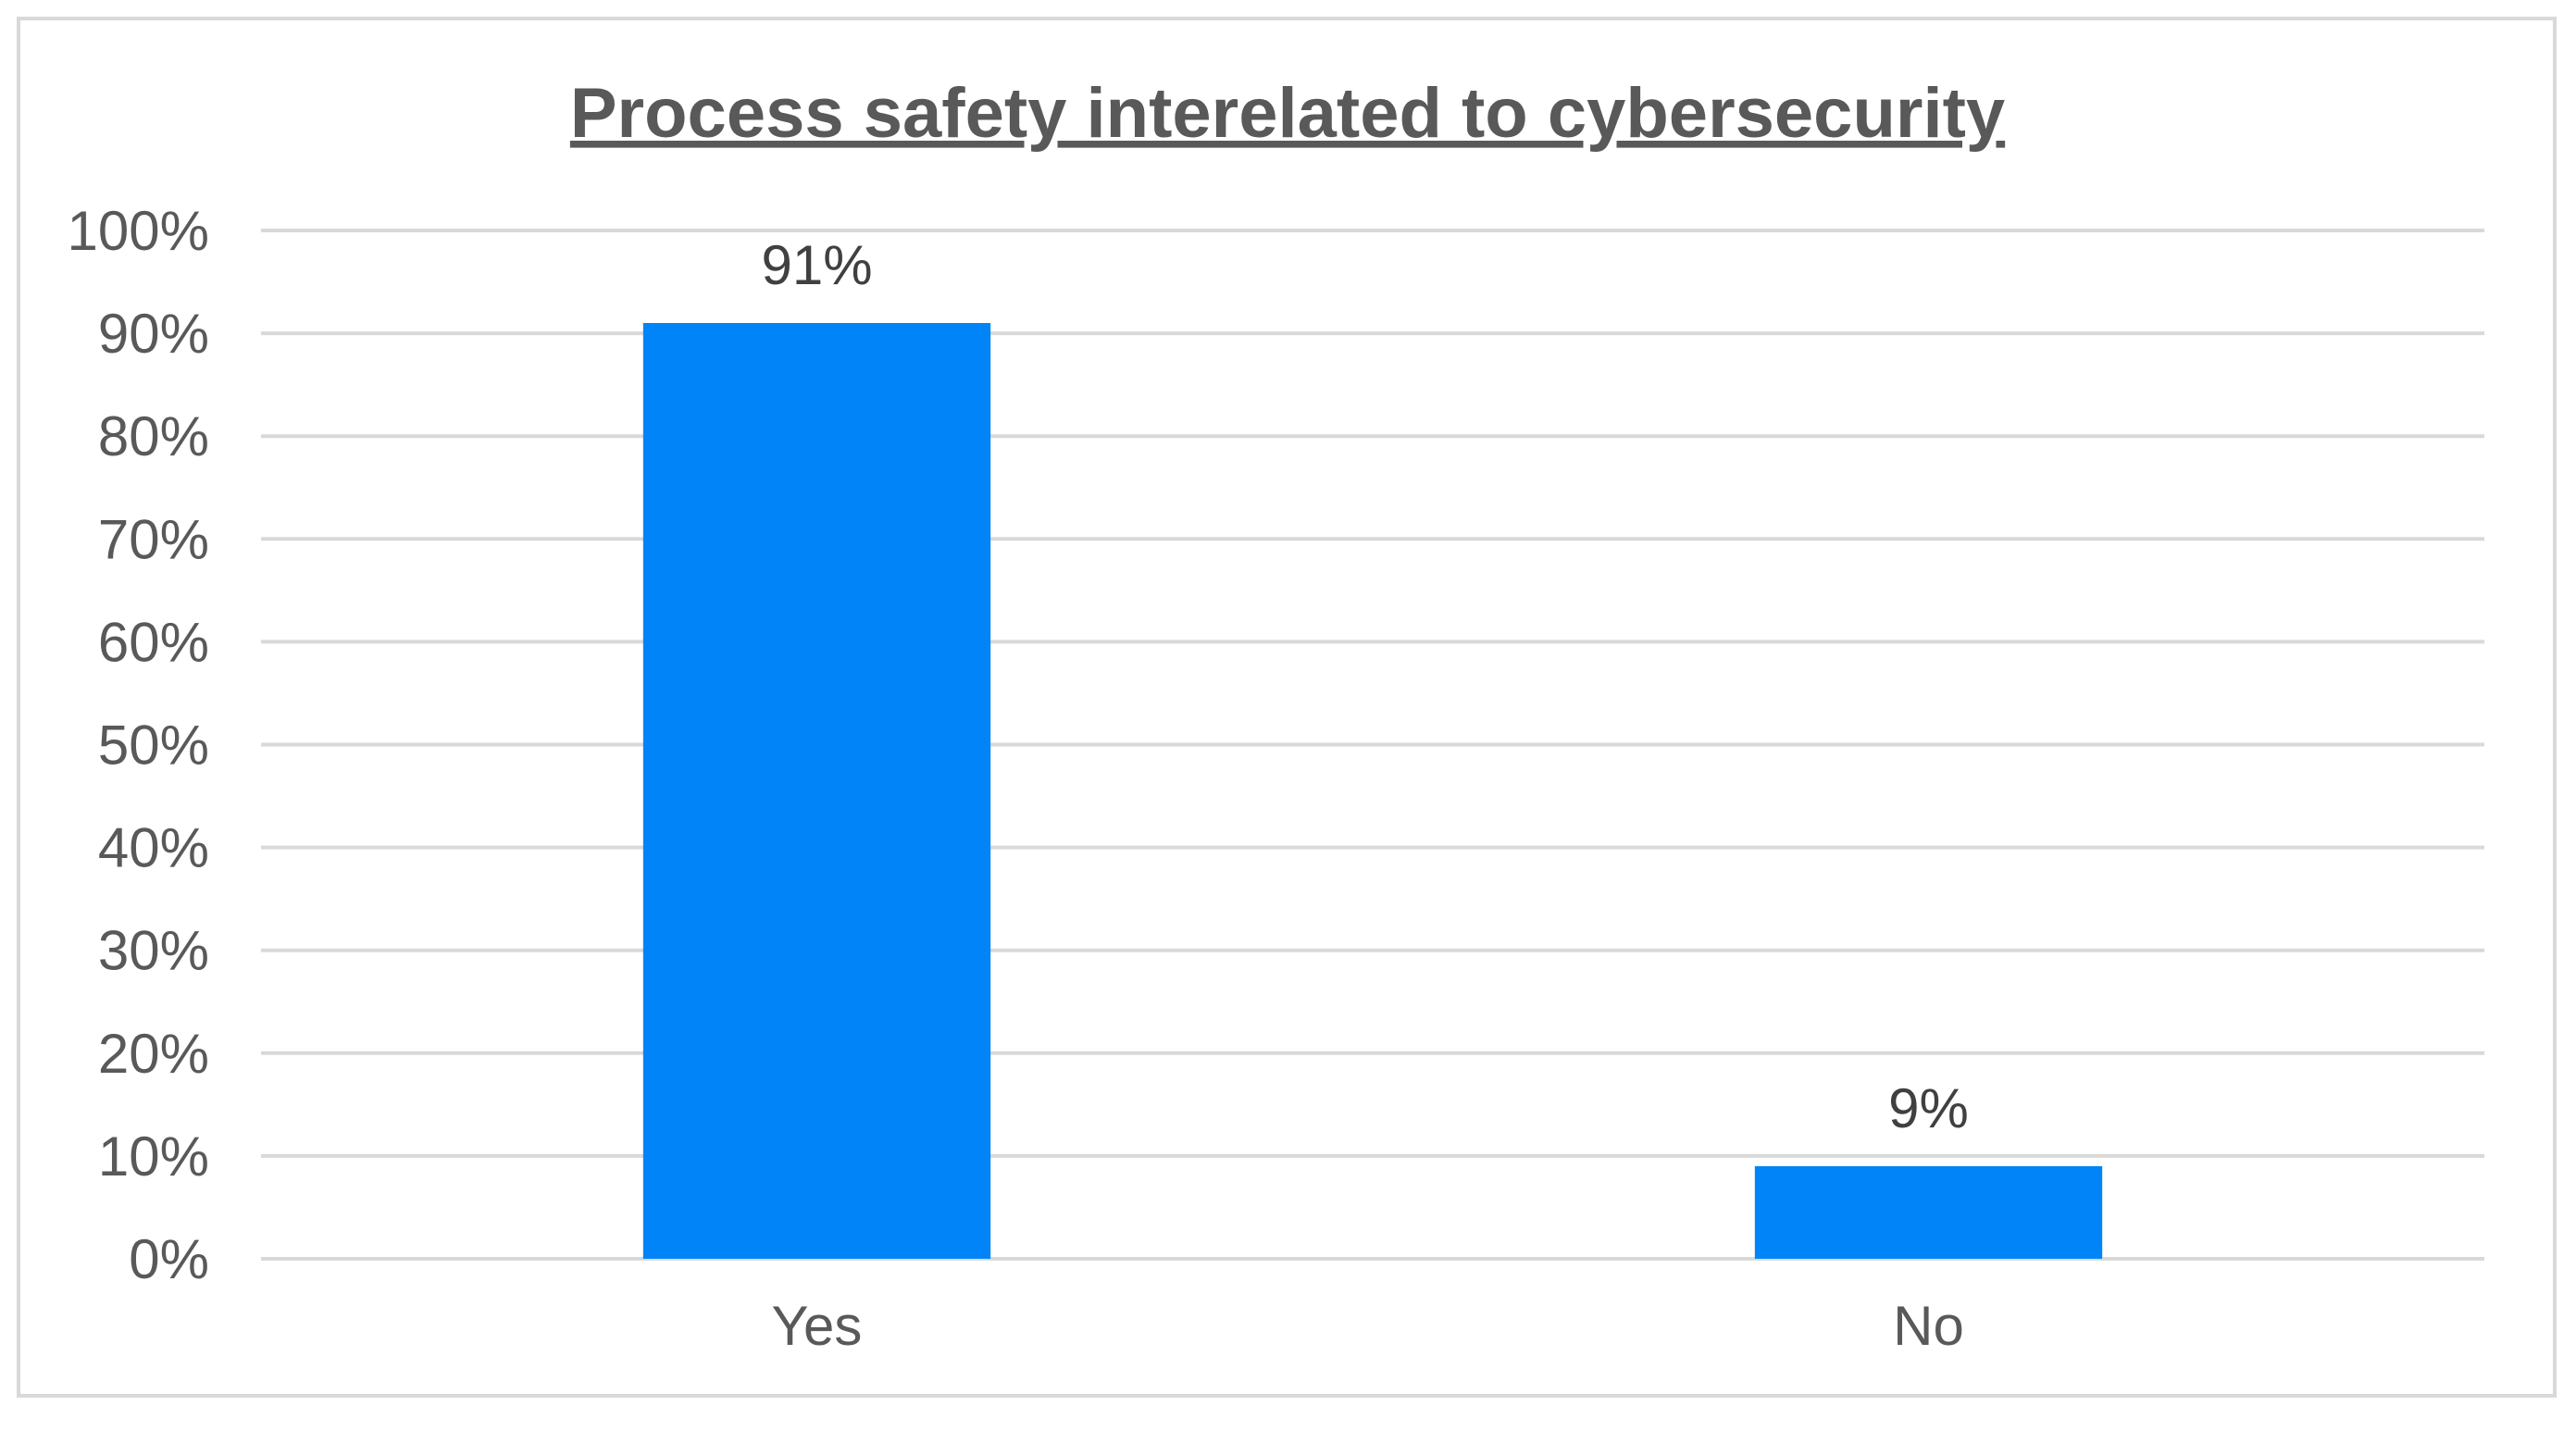 Image resolution: width=2576 pixels, height=1430 pixels. I want to click on y-tick-label: 70%, so click(153, 539).